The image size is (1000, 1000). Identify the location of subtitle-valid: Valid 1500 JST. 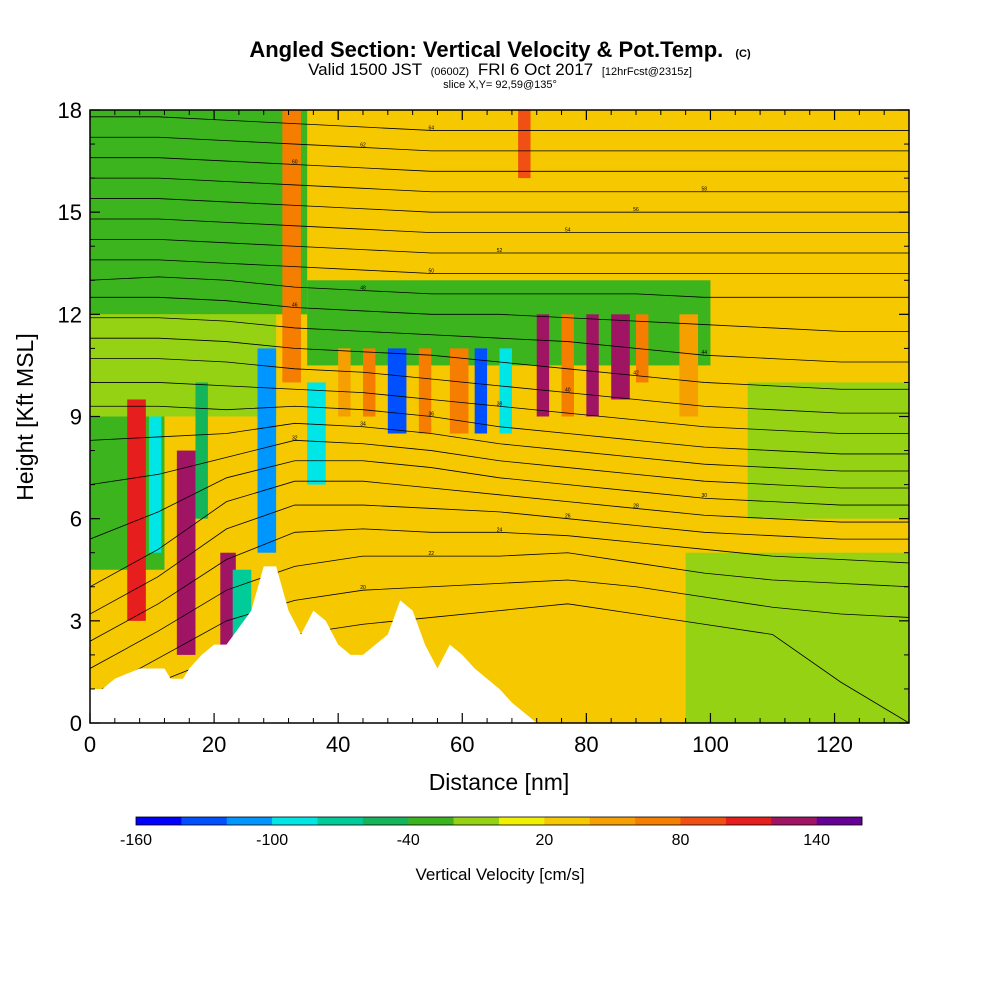
(365, 69).